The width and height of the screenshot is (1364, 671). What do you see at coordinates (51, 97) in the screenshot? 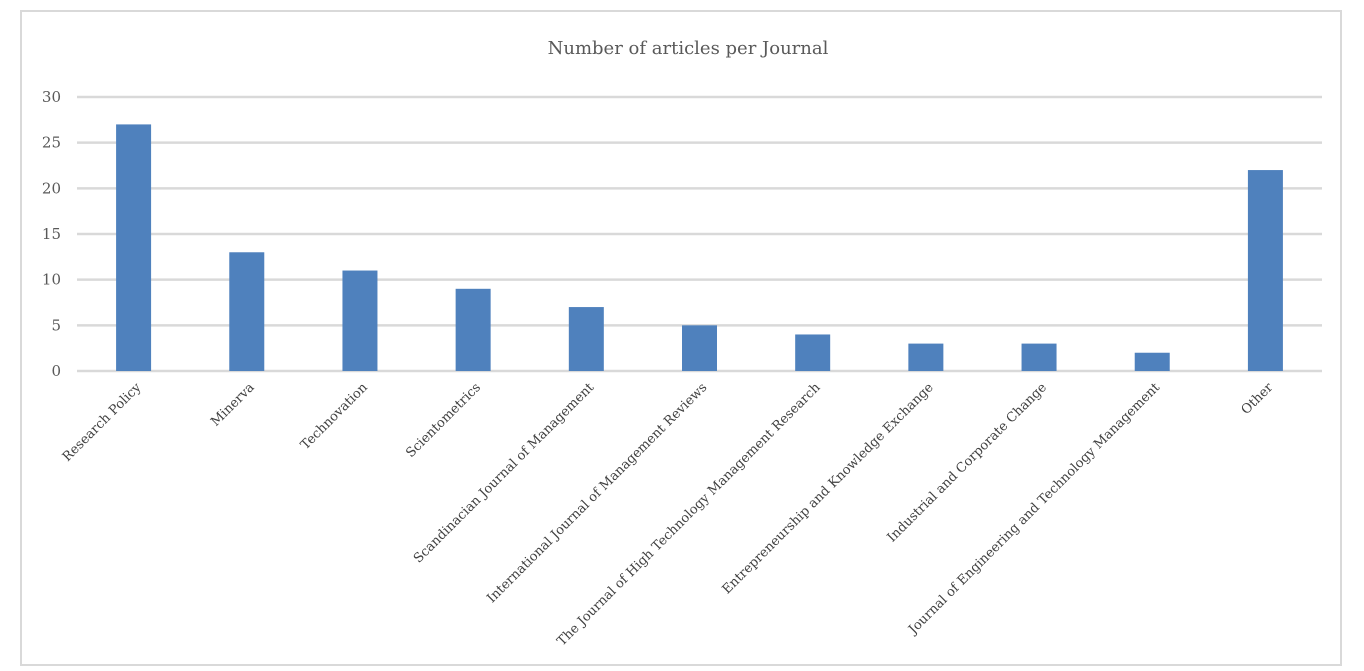
I see `y-tick-label: 30` at bounding box center [51, 97].